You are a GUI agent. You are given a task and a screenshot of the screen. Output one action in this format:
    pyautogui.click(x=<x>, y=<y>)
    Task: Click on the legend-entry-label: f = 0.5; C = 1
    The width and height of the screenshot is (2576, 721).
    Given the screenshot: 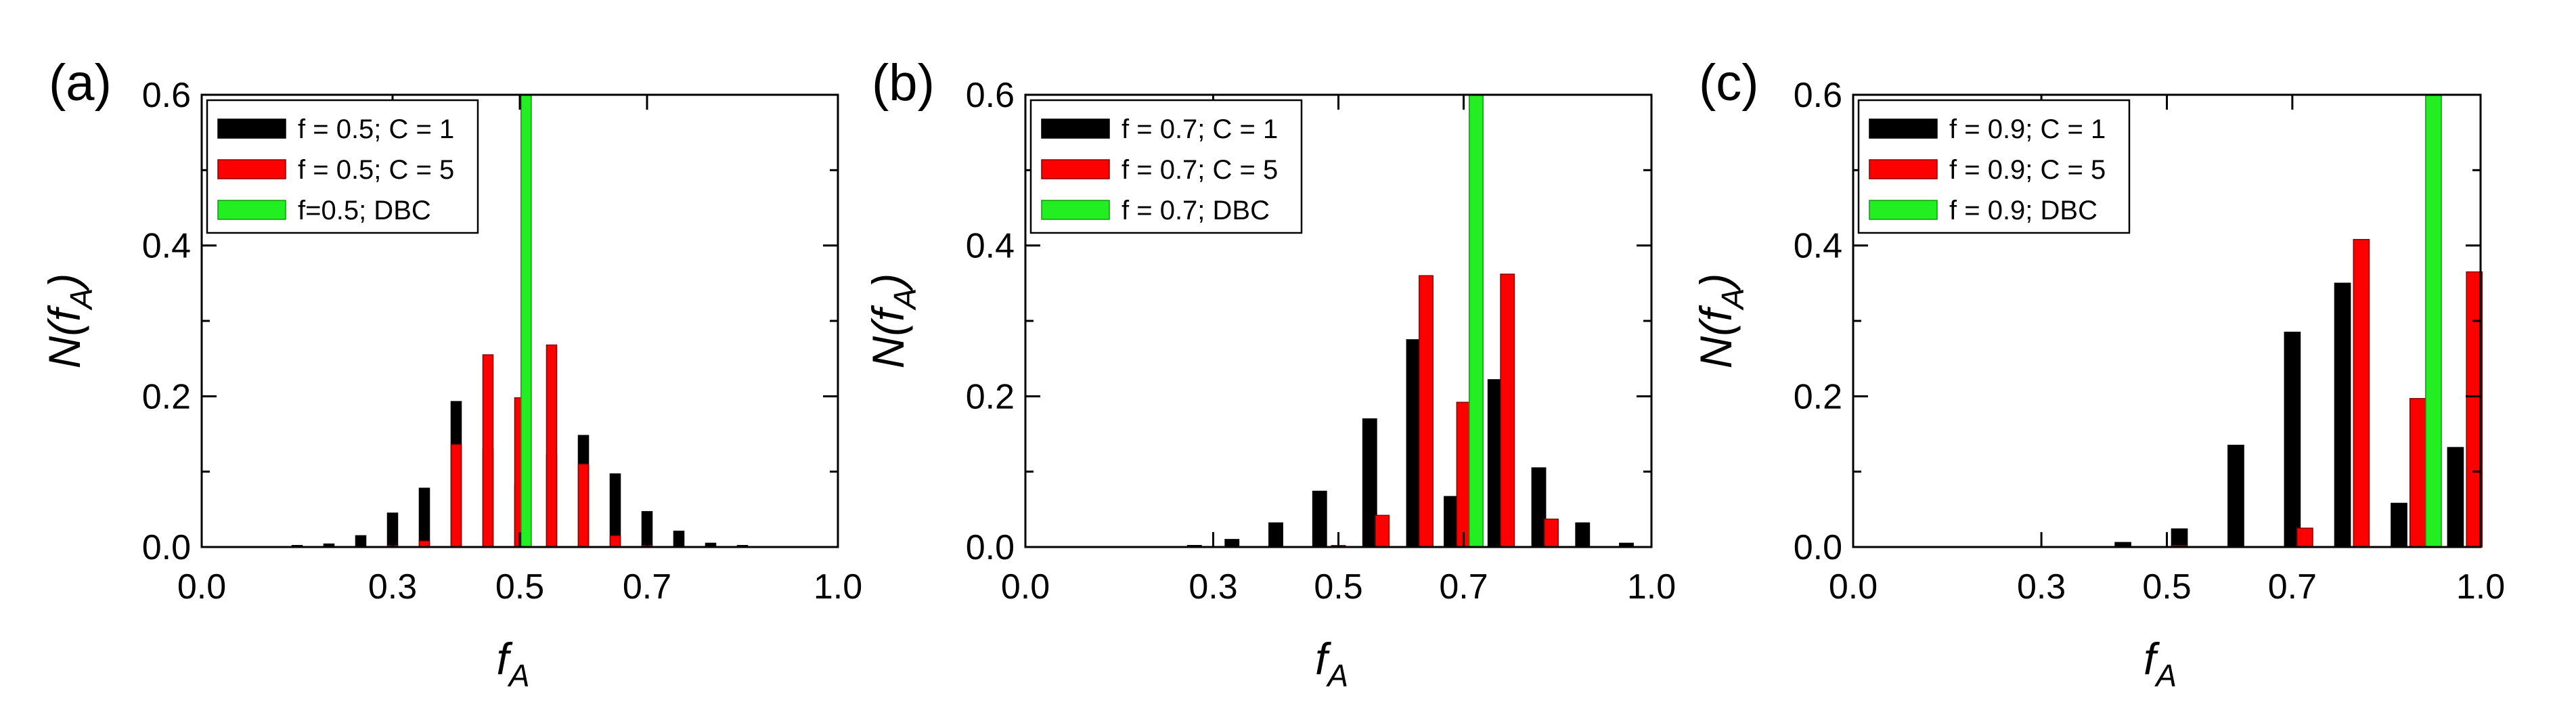 What is the action you would take?
    pyautogui.click(x=376, y=129)
    